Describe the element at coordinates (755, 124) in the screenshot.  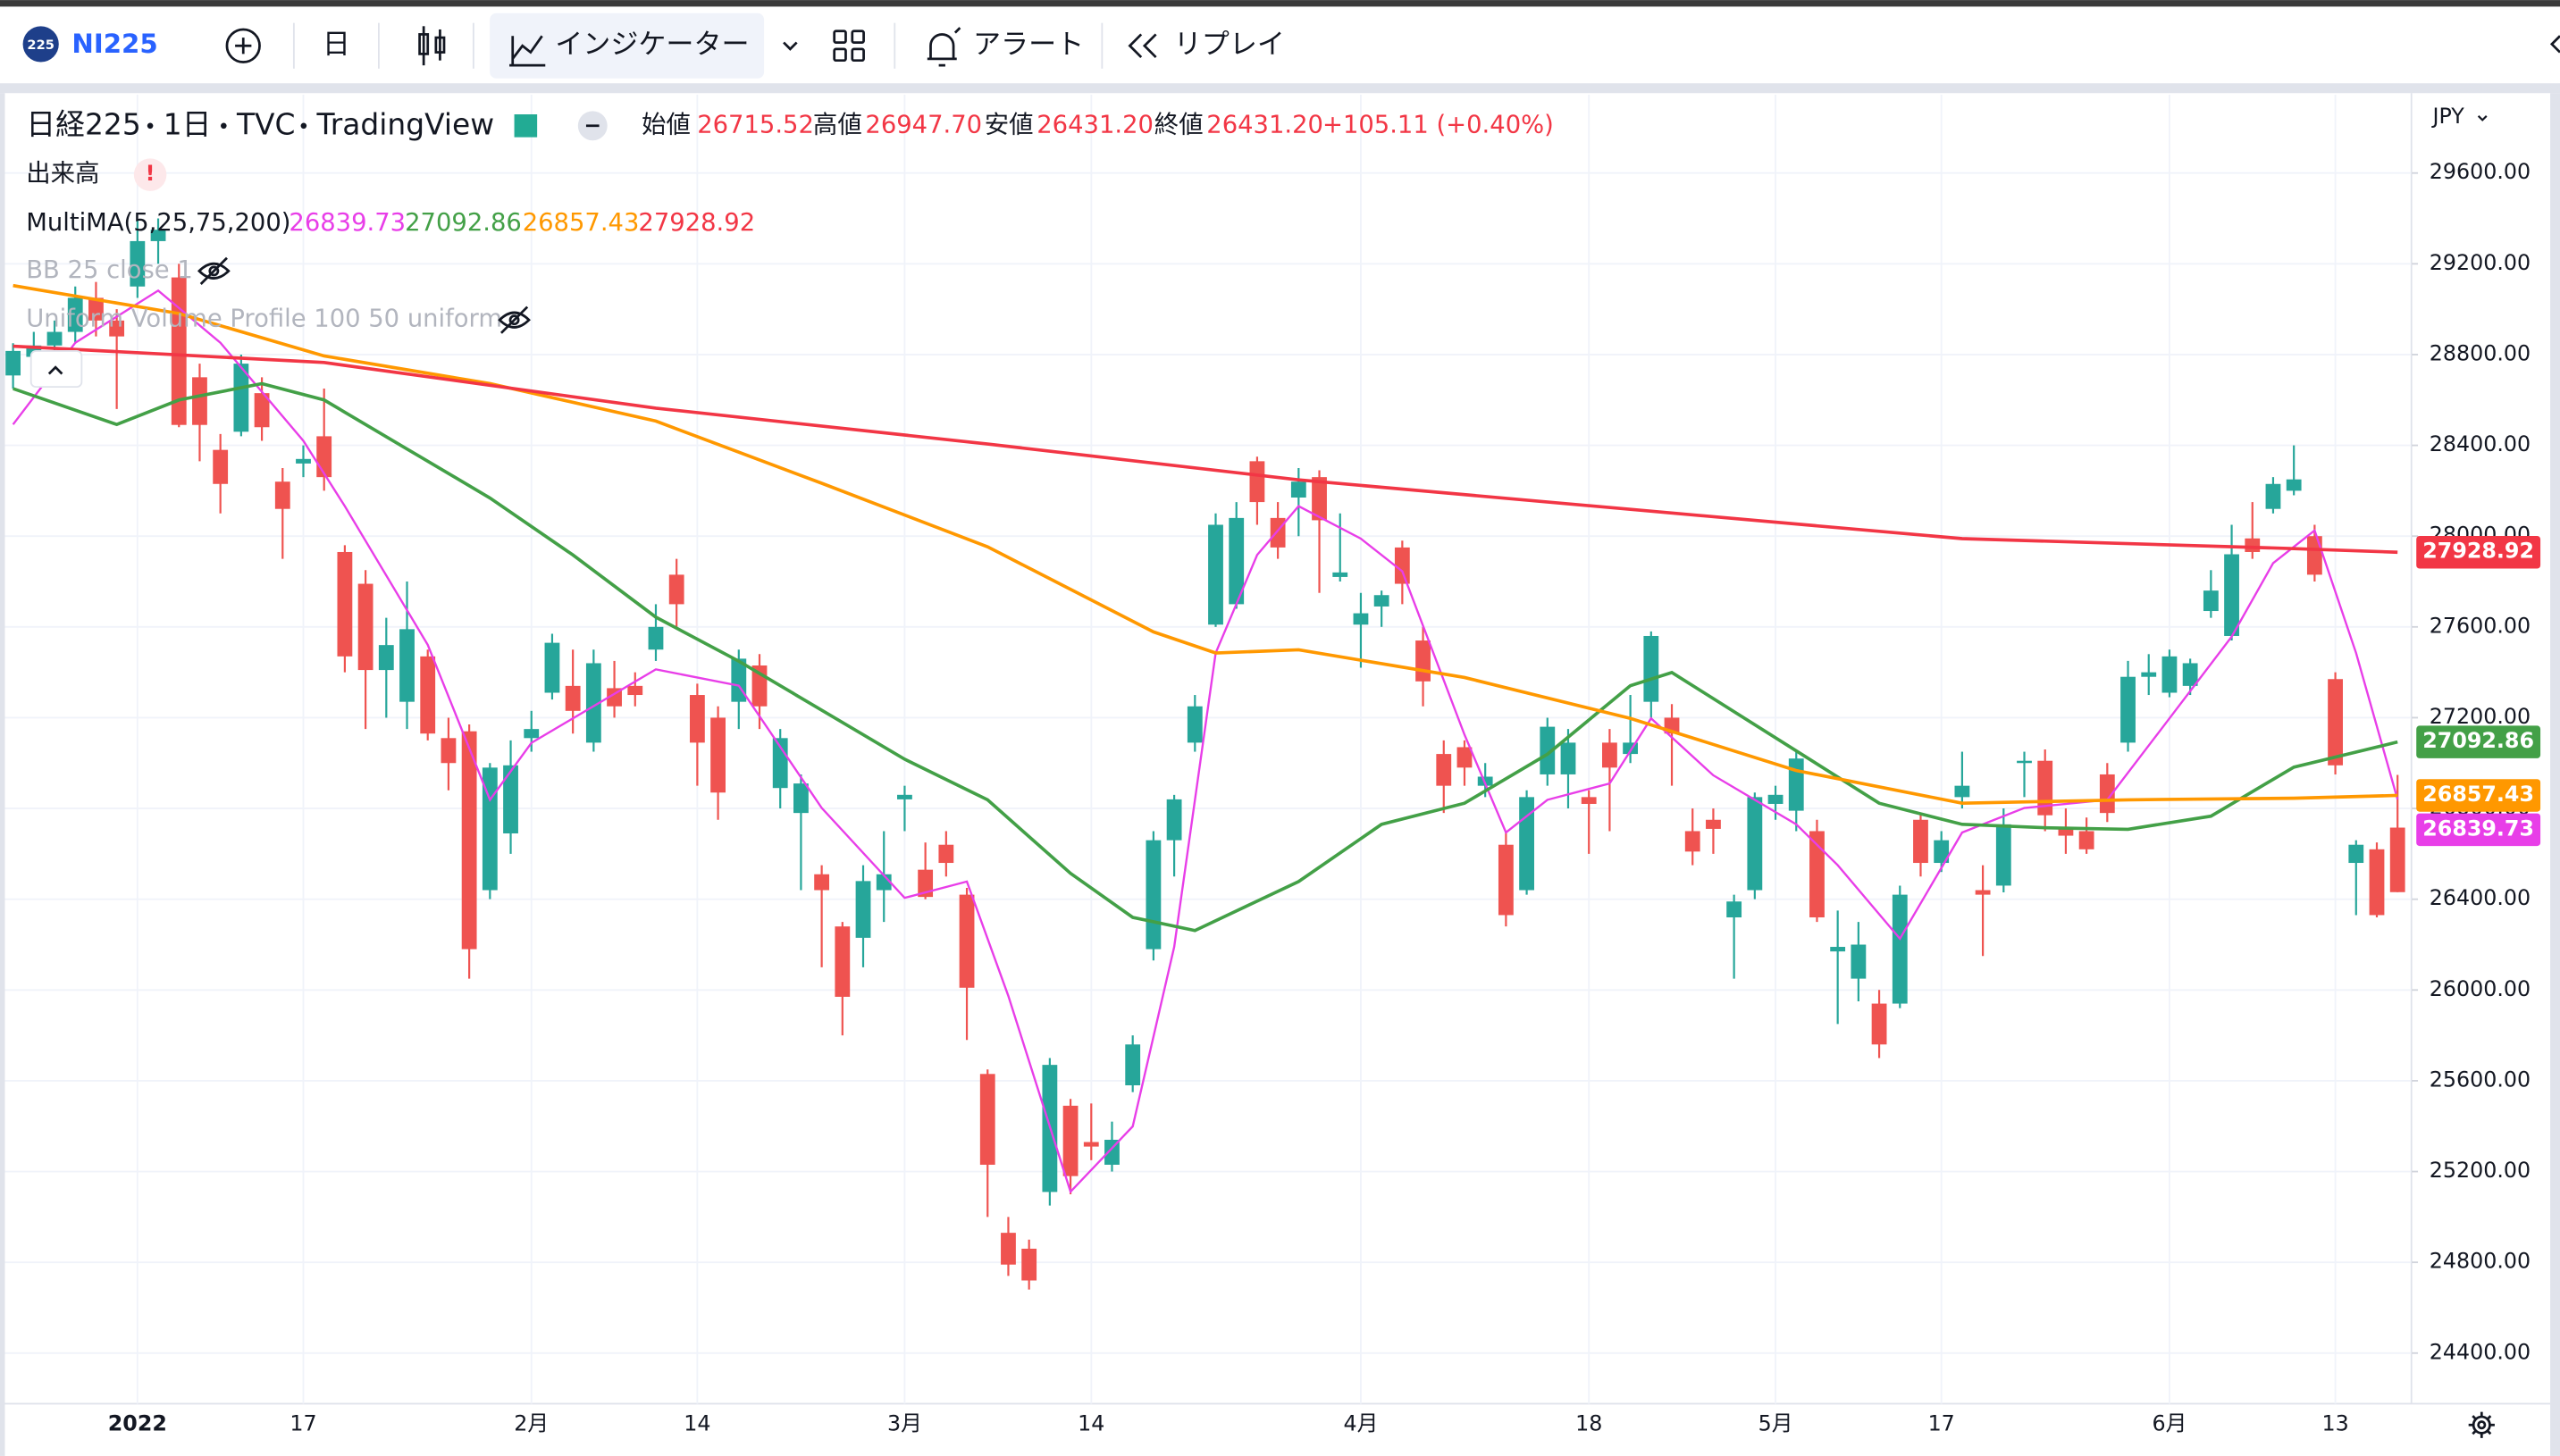
I see `ohlc-value: 26715.52` at that location.